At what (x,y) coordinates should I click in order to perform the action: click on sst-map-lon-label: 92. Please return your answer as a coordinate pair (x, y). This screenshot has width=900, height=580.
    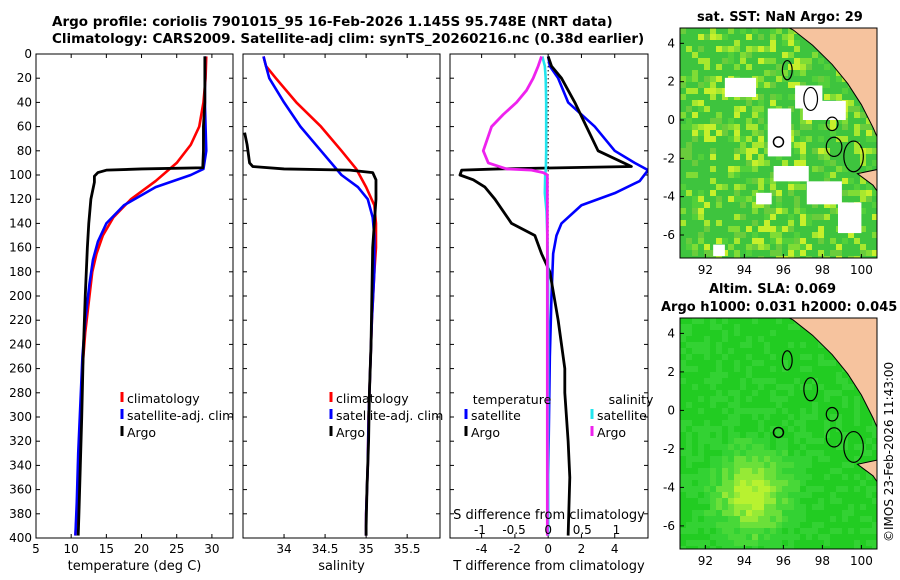
    Looking at the image, I should click on (705, 270).